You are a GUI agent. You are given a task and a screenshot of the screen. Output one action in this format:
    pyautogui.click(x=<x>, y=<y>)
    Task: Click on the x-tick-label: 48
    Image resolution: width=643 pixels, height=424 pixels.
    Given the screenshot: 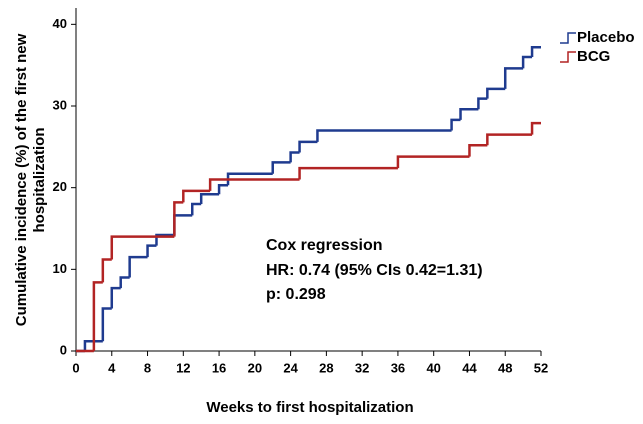 What is the action you would take?
    pyautogui.click(x=505, y=367)
    